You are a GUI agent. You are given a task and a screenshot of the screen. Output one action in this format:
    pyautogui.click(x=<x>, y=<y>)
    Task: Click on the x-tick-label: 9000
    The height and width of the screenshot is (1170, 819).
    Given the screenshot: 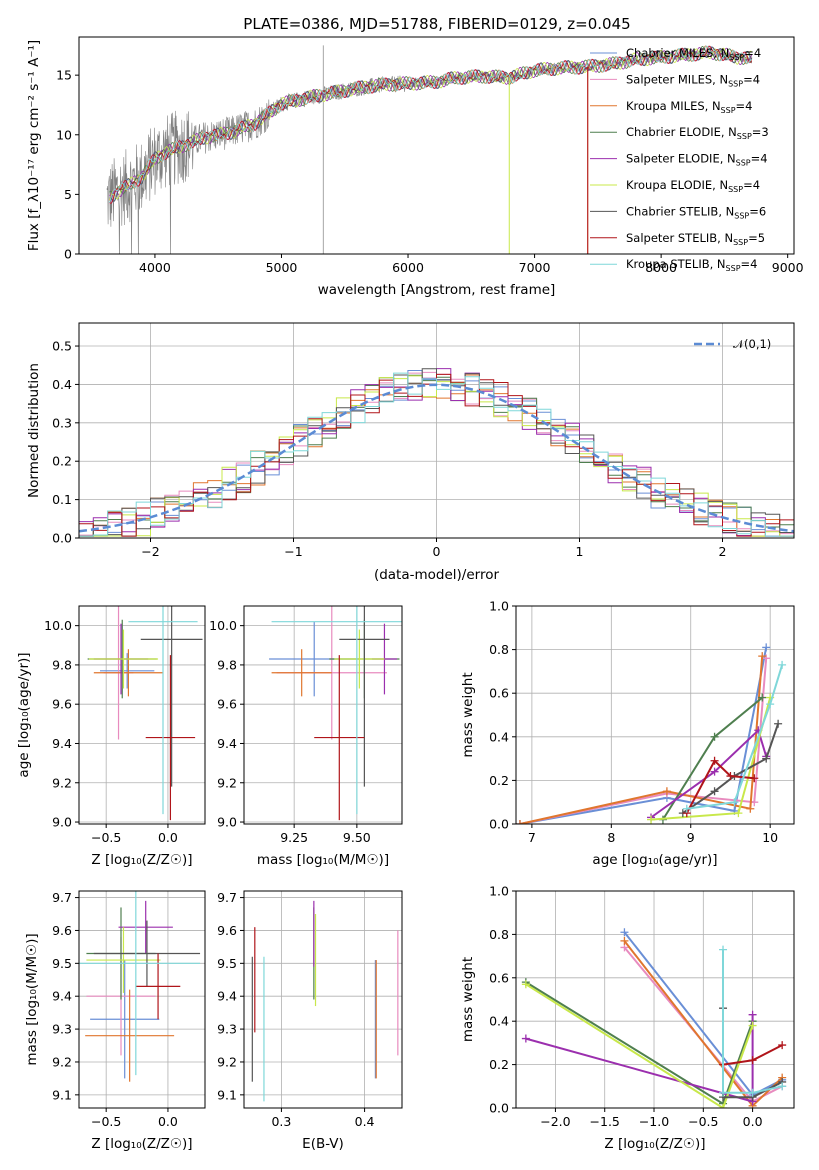 What is the action you would take?
    pyautogui.click(x=788, y=267)
    